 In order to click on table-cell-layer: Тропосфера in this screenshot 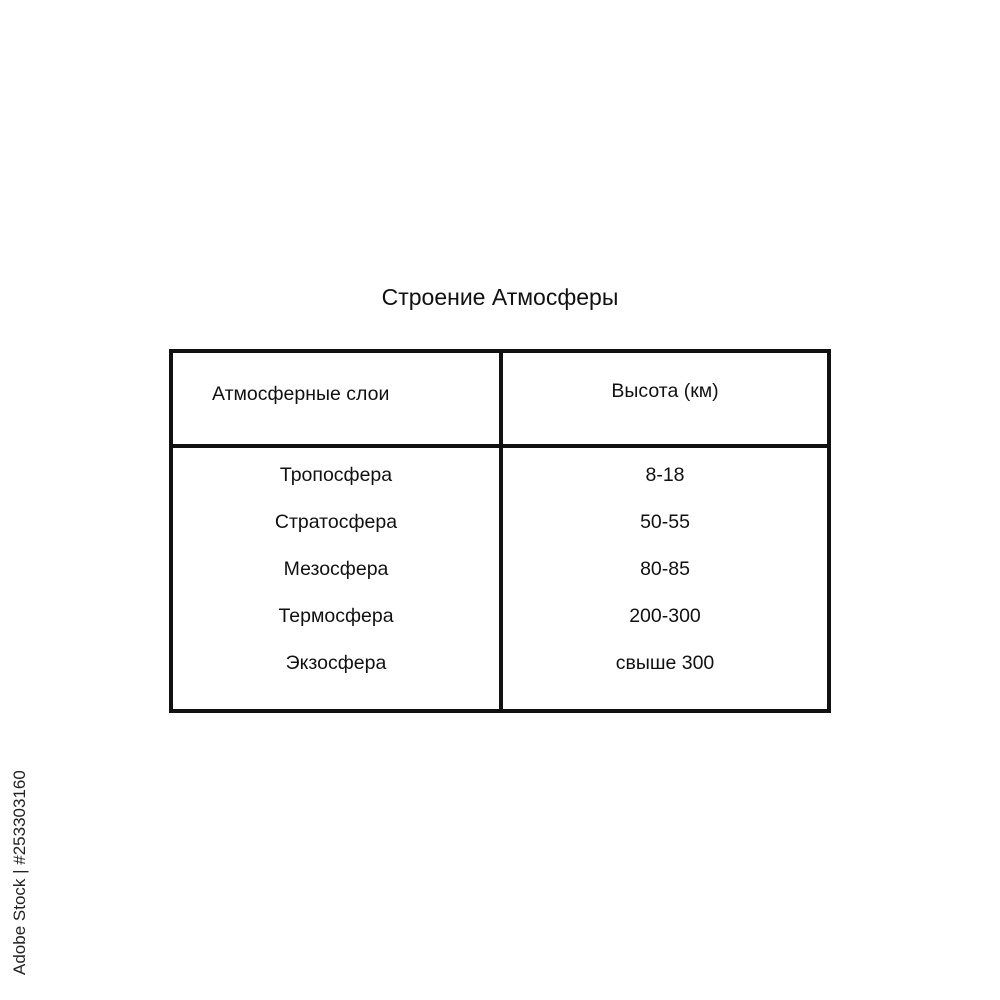, I will do `click(336, 475)`.